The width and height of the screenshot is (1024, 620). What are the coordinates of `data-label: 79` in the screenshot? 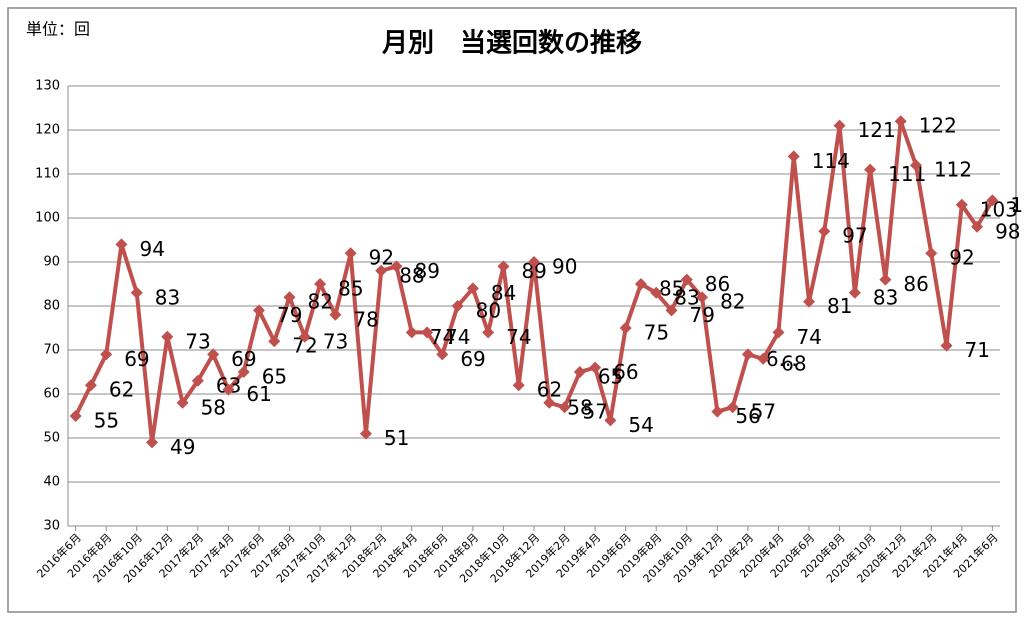 It's located at (289, 315).